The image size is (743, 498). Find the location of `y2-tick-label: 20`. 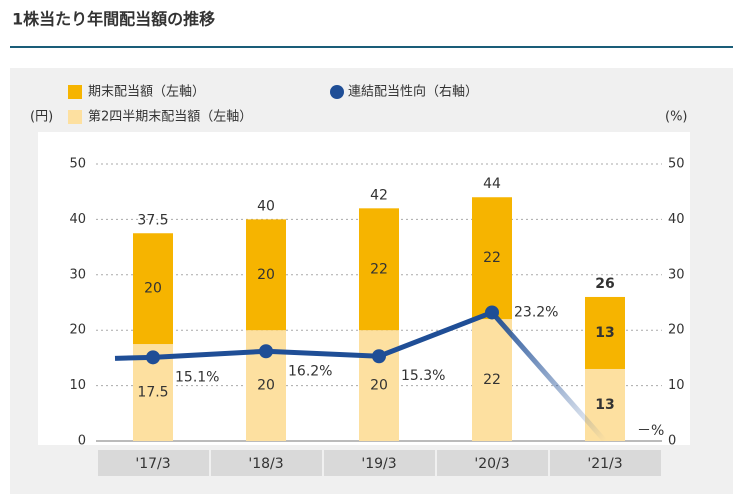

y2-tick-label: 20 is located at coordinates (676, 330).